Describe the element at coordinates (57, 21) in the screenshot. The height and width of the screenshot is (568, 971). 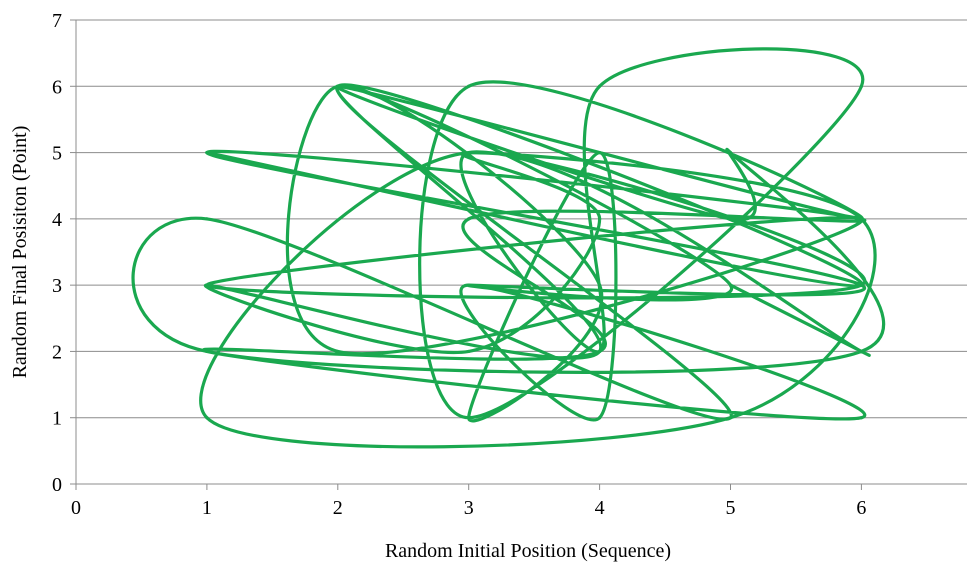
I see `y-tick-label: 7` at that location.